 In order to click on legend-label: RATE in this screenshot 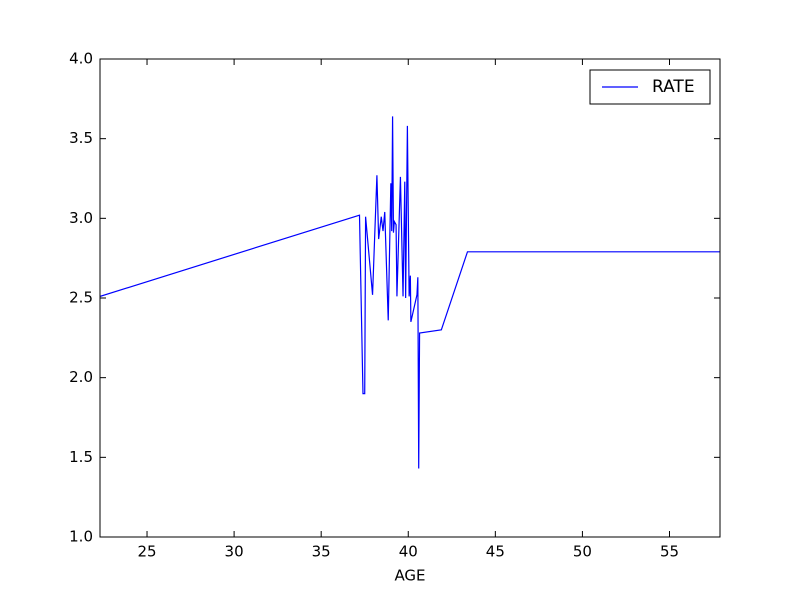, I will do `click(673, 87)`.